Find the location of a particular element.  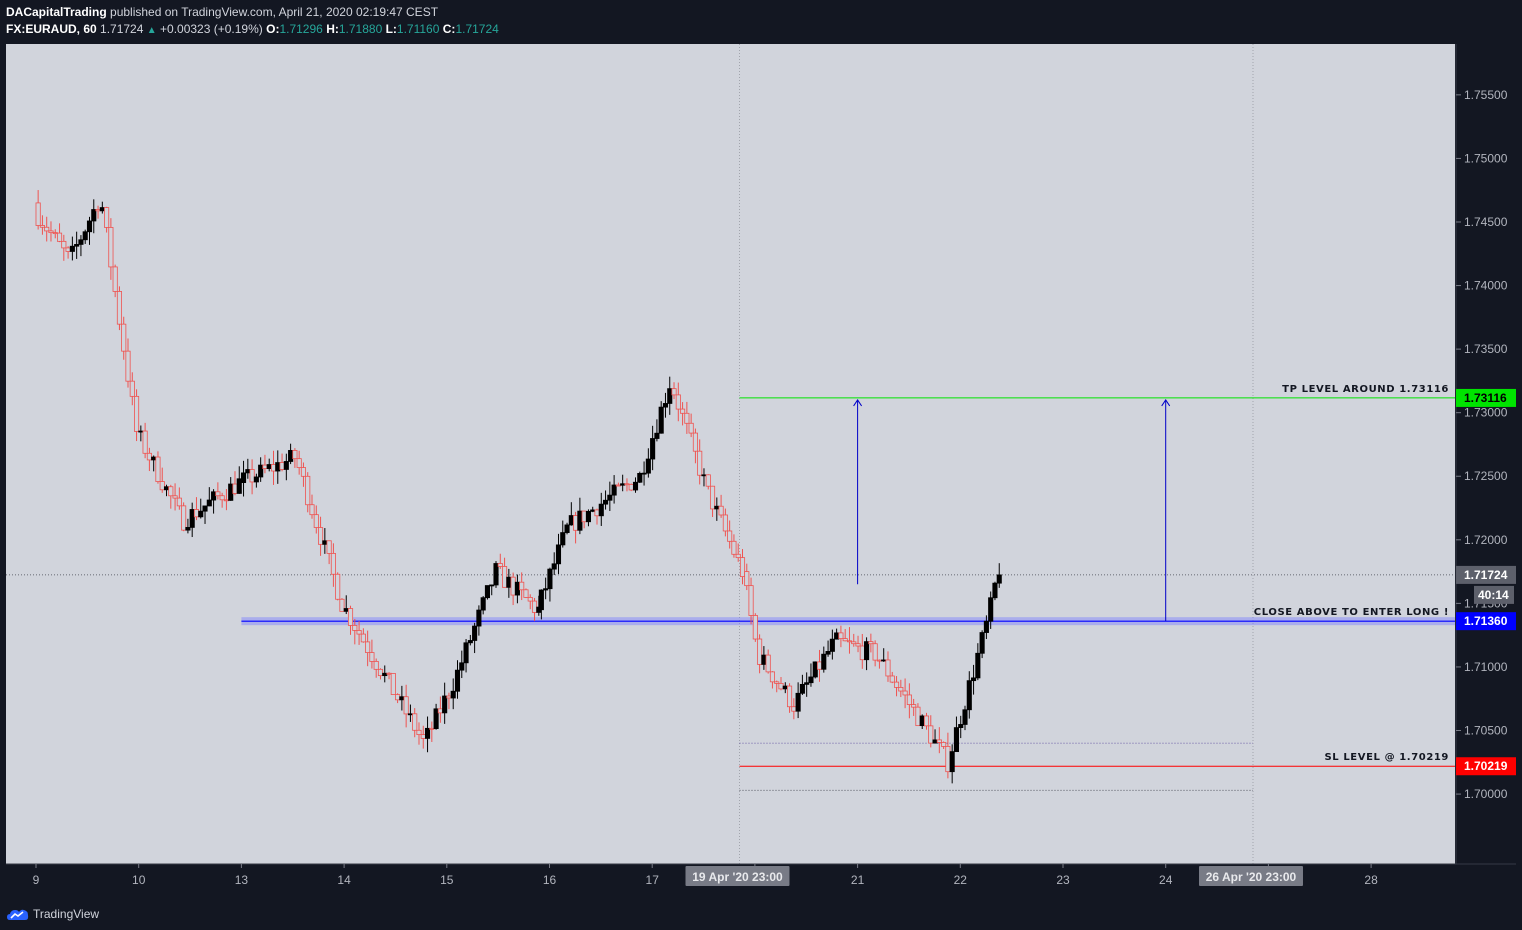

arrow-up-icon is located at coordinates (858, 403).